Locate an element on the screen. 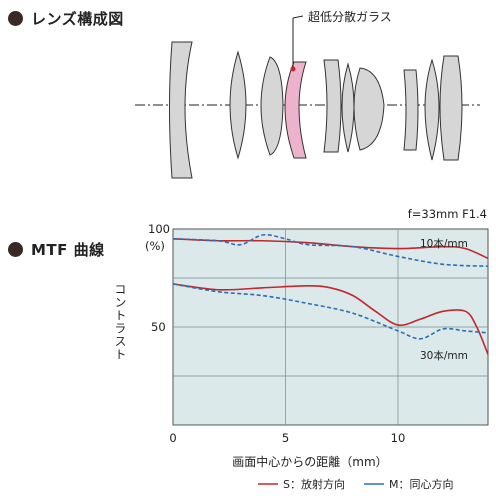 Image resolution: width=496 pixels, height=496 pixels. x-axis-title: 画面中心からの距離（mm） is located at coordinates (309, 461).